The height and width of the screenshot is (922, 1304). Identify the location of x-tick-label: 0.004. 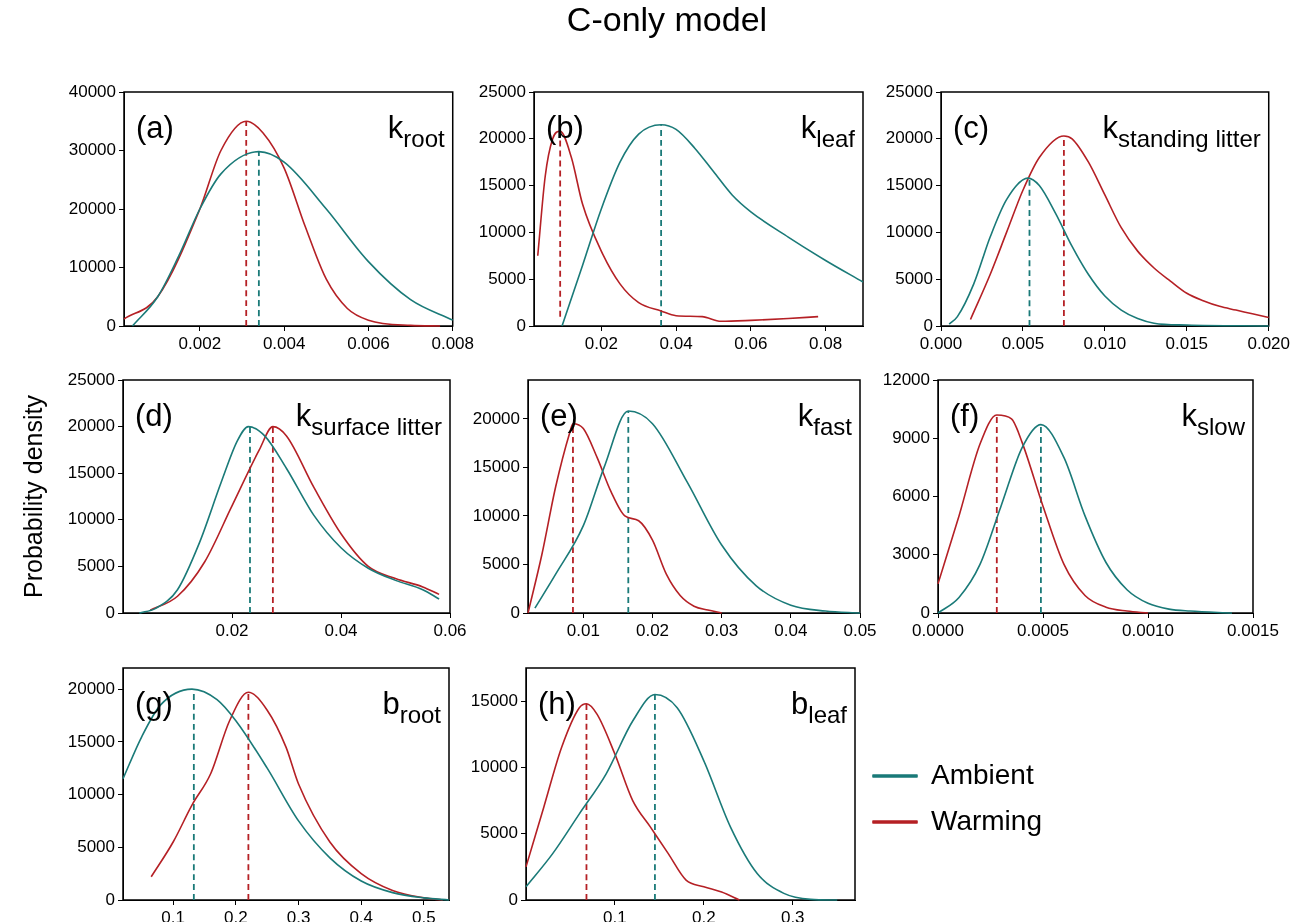
(284, 343).